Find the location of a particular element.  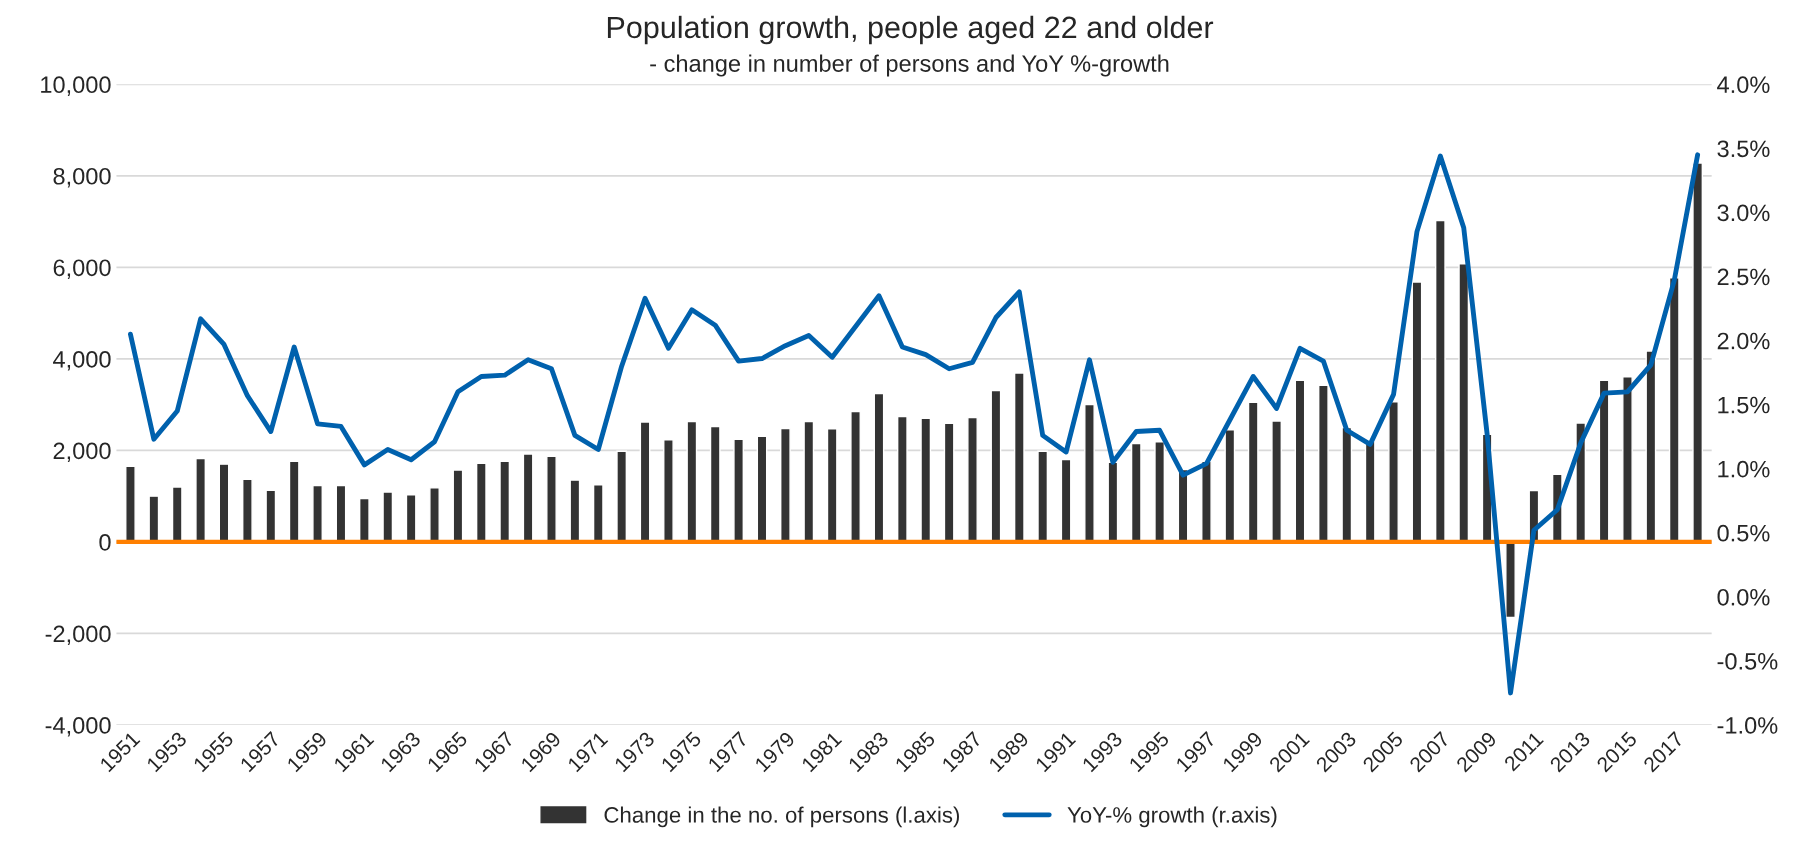

y2-tick-label: 1.5% is located at coordinates (1744, 405).